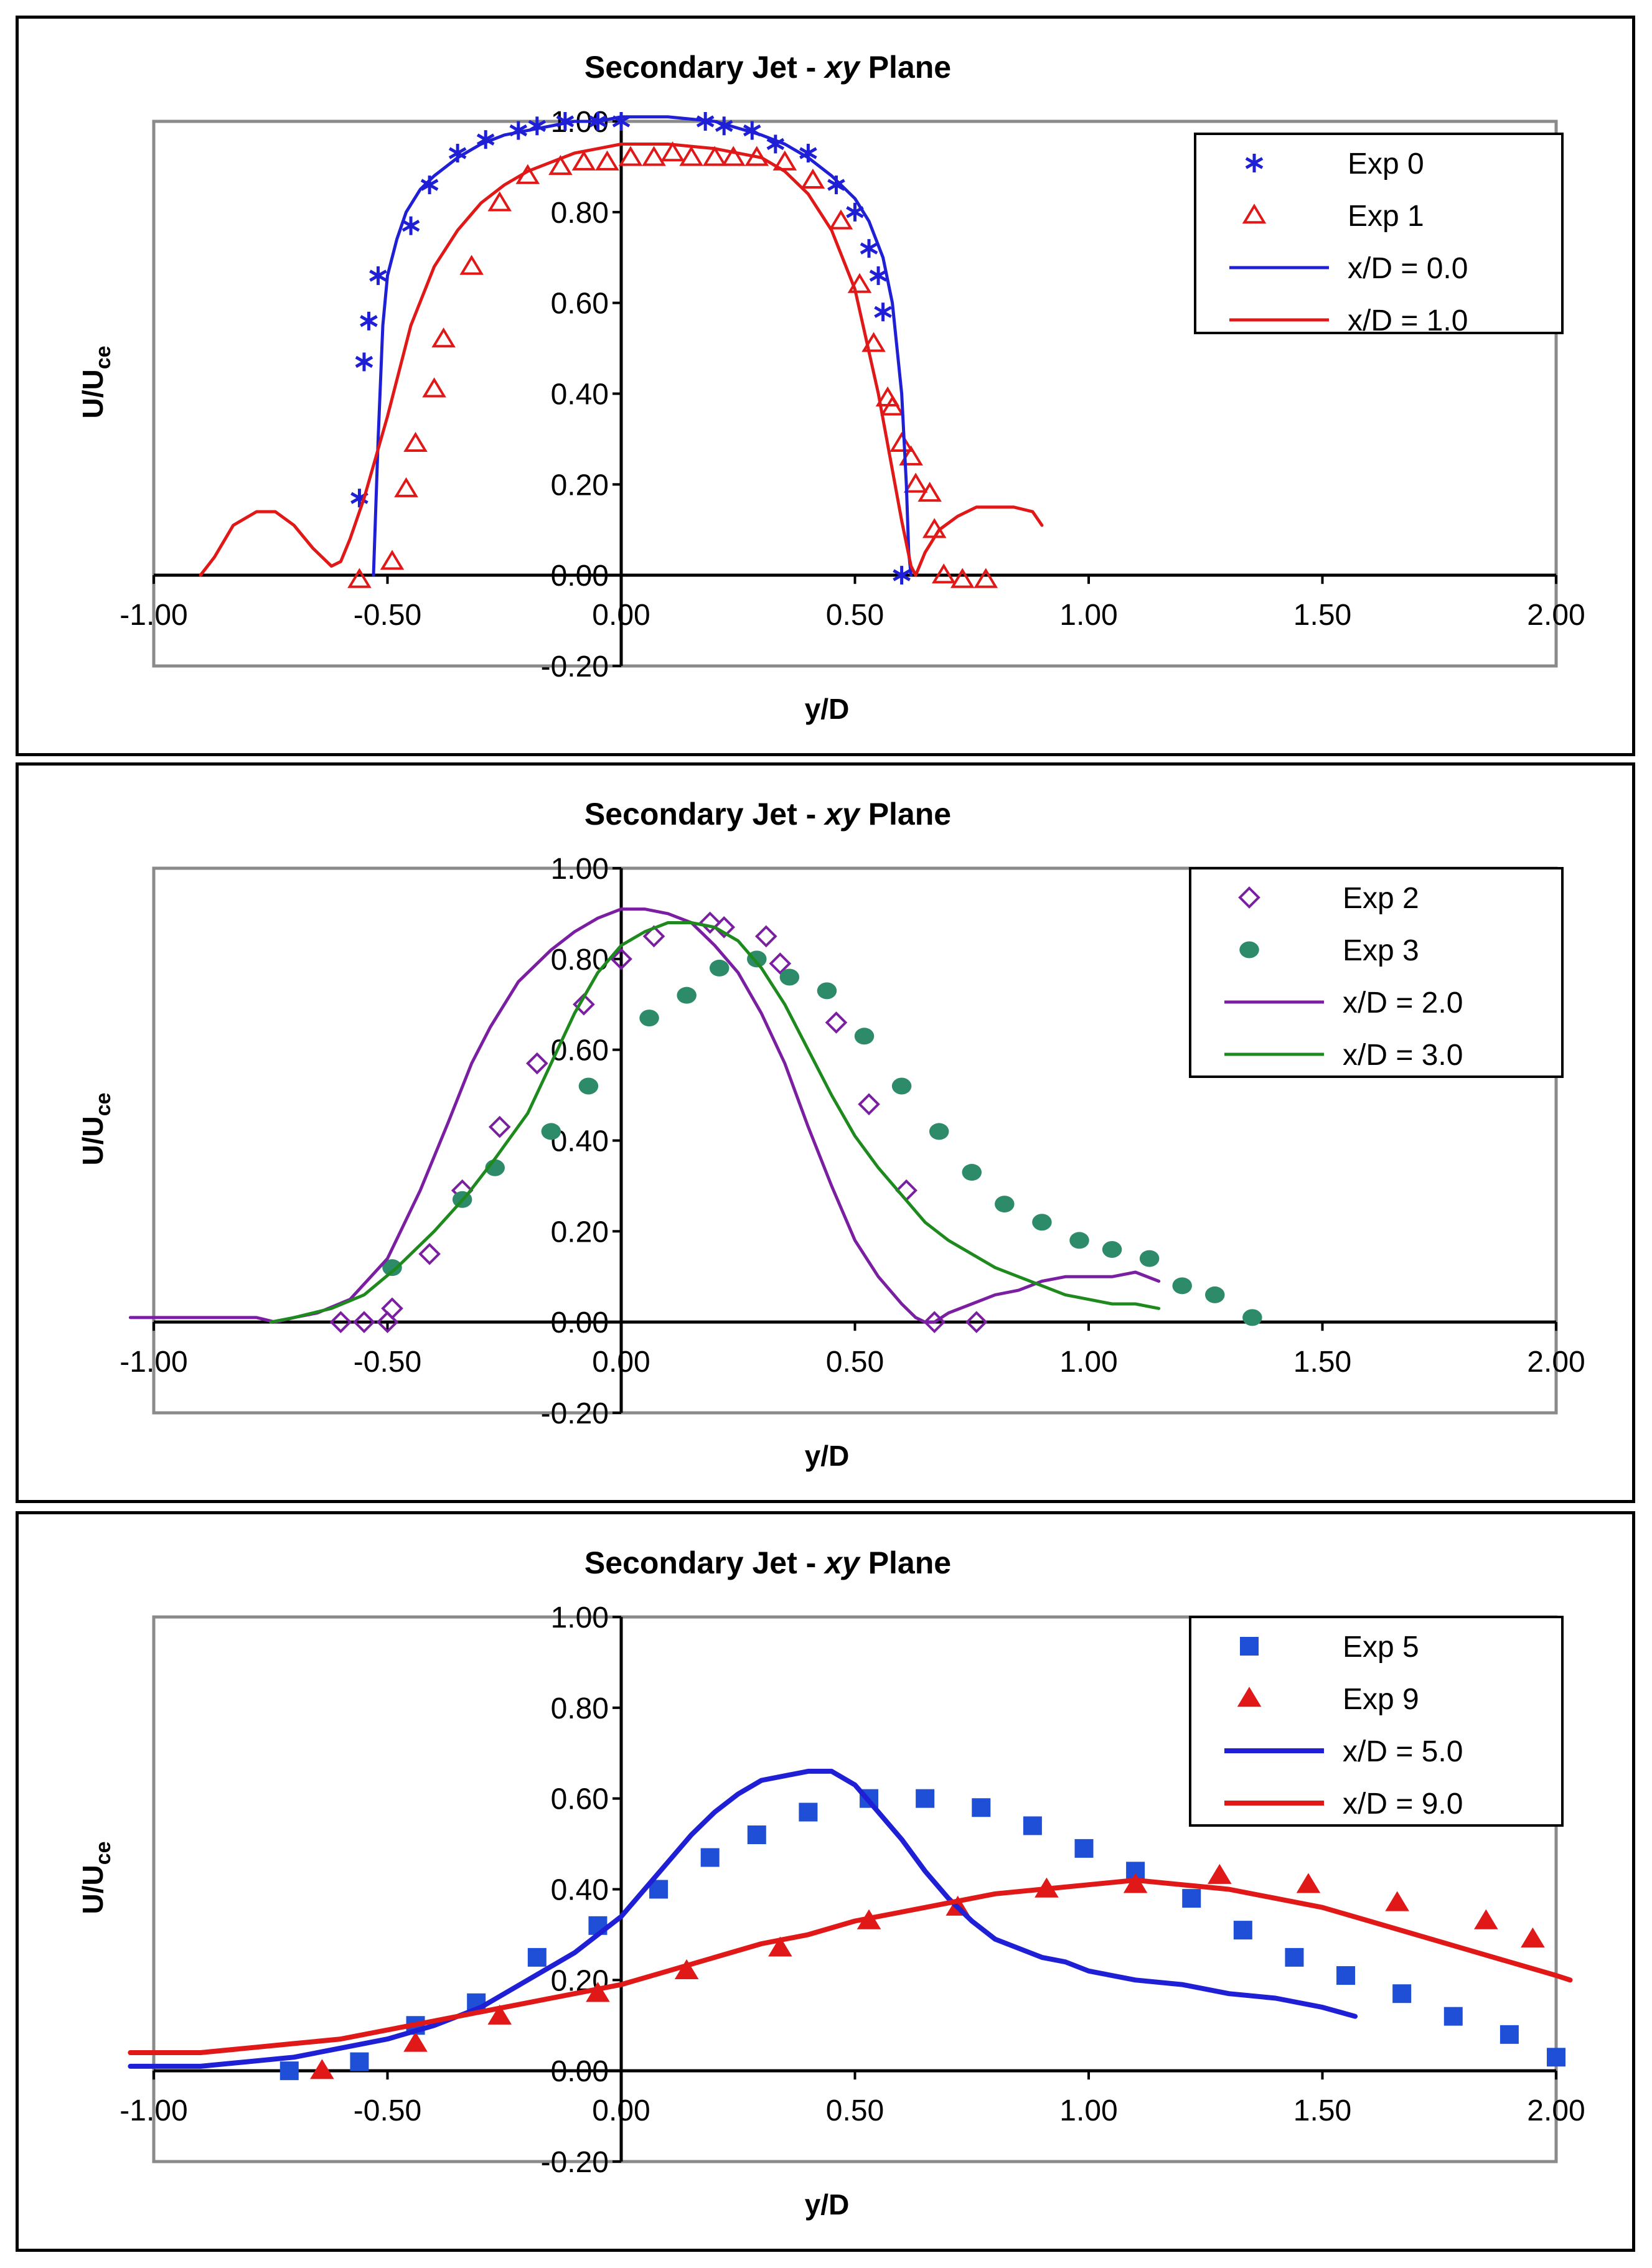 This screenshot has height=2268, width=1652. I want to click on series-line, so click(743, 1919).